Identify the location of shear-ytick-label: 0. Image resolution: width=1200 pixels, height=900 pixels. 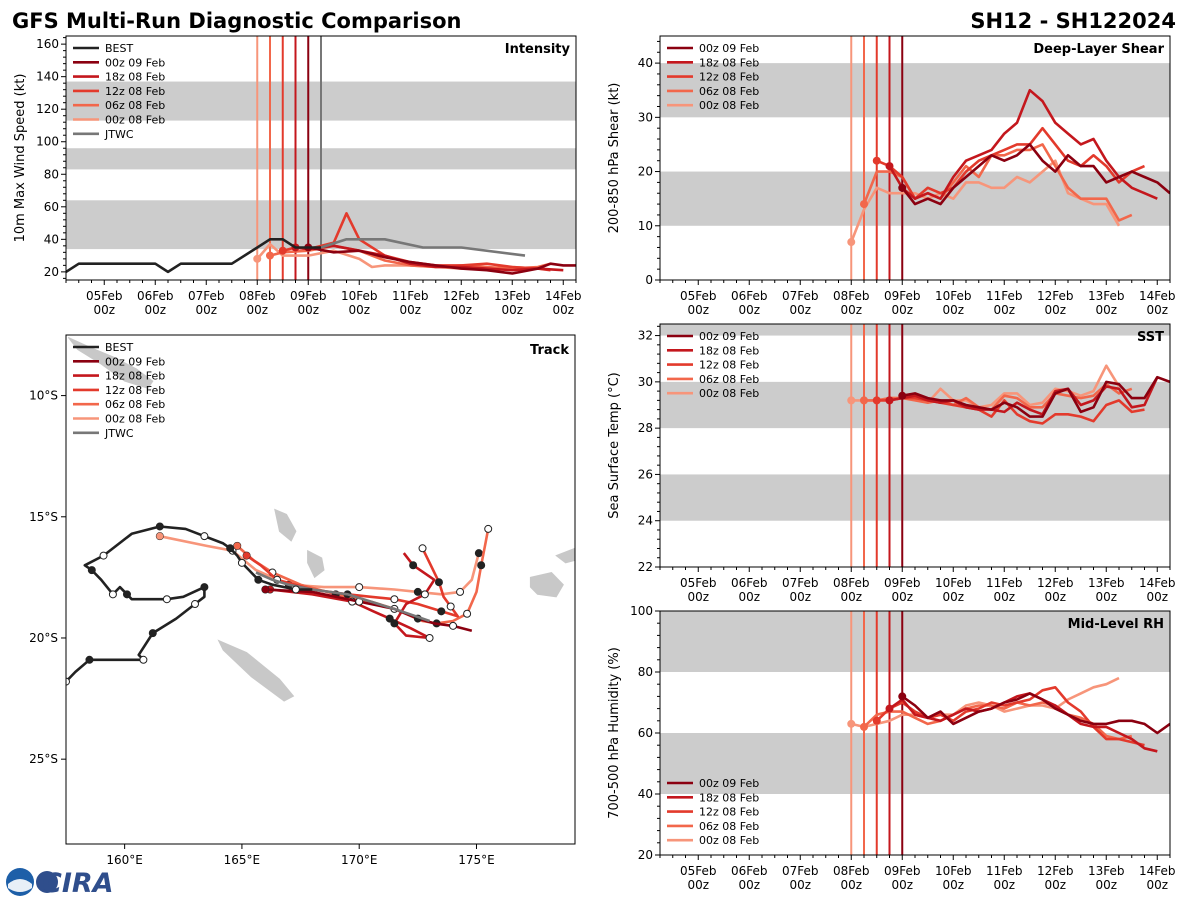
(649, 280).